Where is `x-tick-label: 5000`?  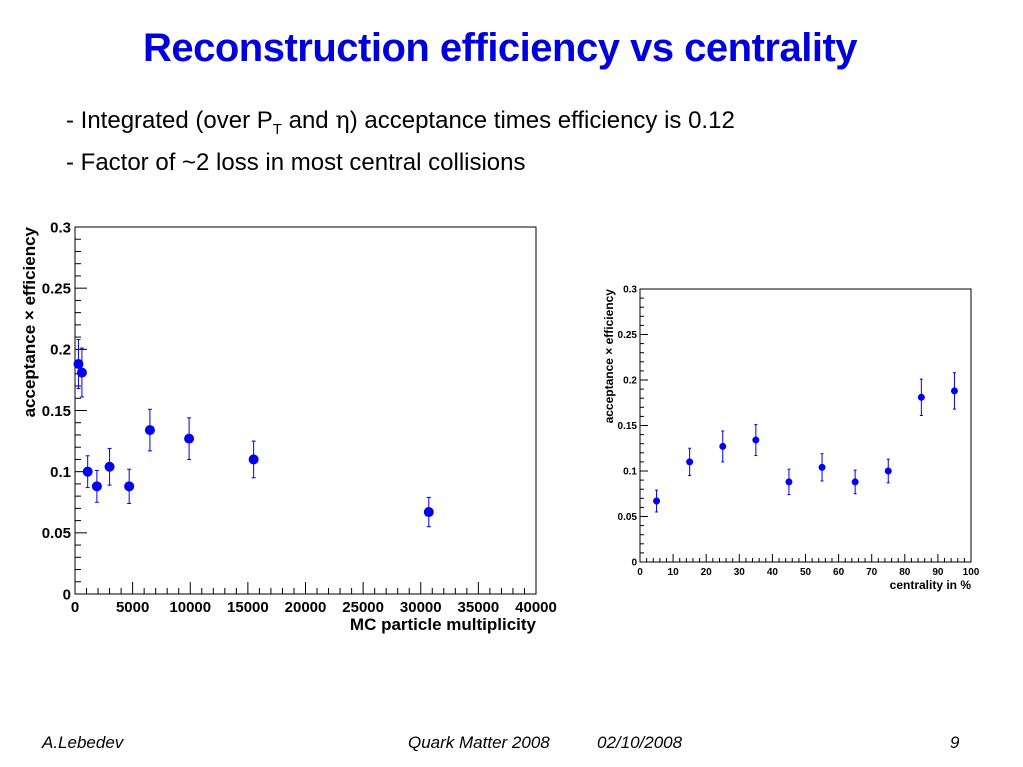
x-tick-label: 5000 is located at coordinates (132, 607).